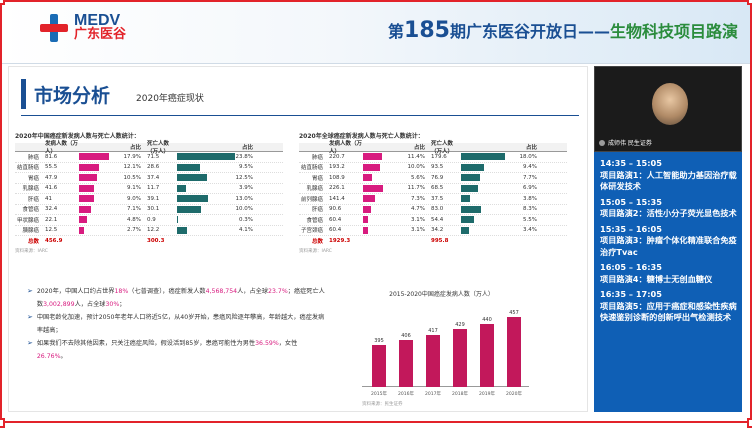 This screenshot has height=428, width=752. Describe the element at coordinates (439, 156) in the screenshot. I see `row-death: 179.6` at that location.